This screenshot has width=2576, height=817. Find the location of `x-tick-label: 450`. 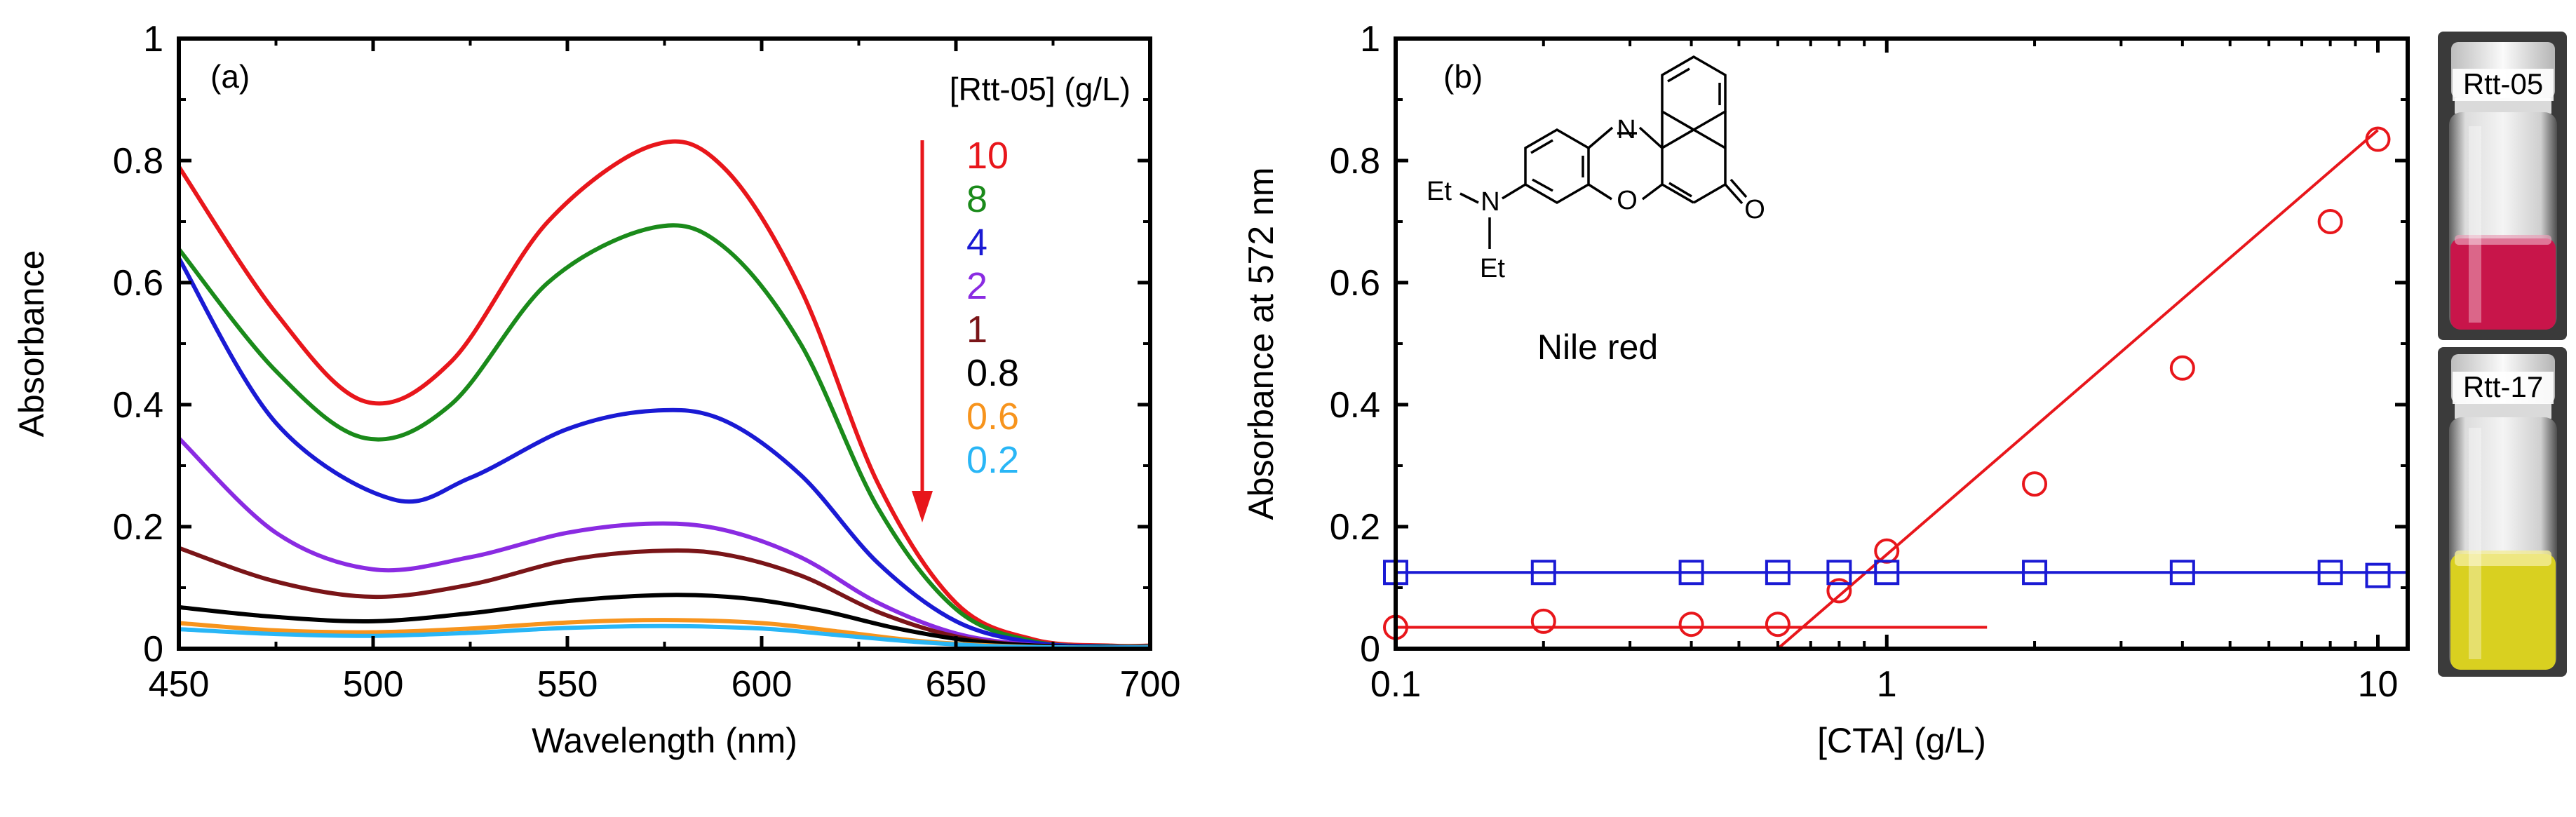

x-tick-label: 450 is located at coordinates (179, 685).